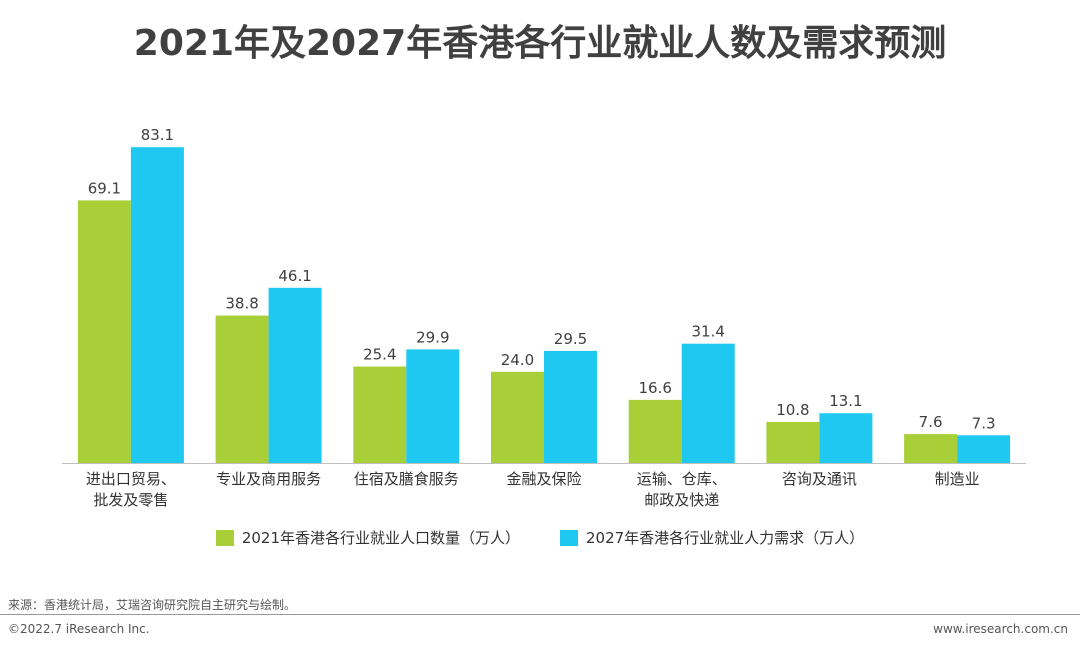  What do you see at coordinates (268, 479) in the screenshot?
I see `category-label-1-0: 专业及商用服务` at bounding box center [268, 479].